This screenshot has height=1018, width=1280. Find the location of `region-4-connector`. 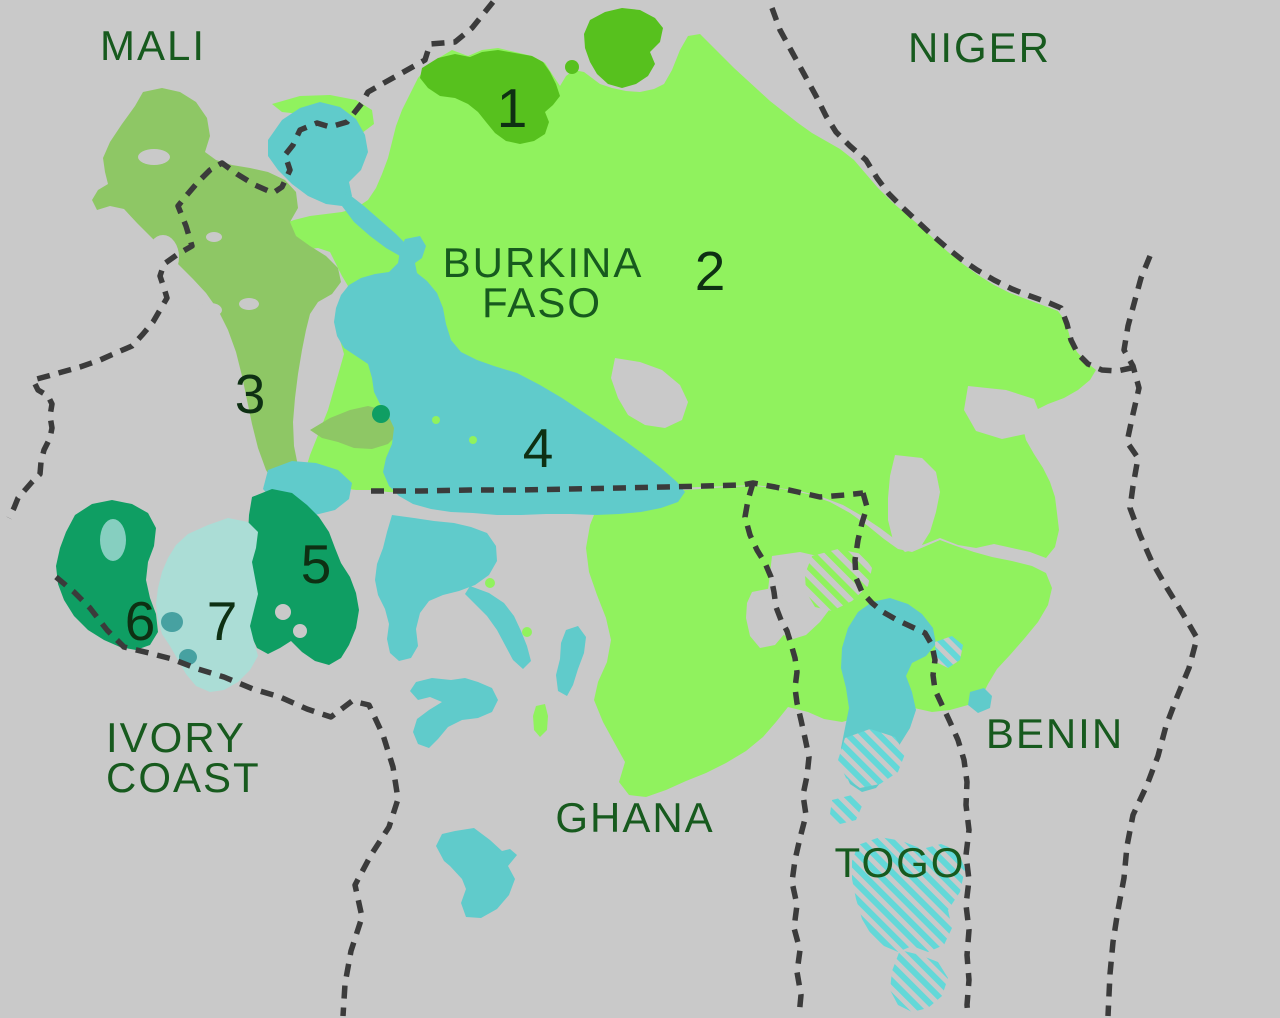

region-4-connector is located at coordinates (374, 224).